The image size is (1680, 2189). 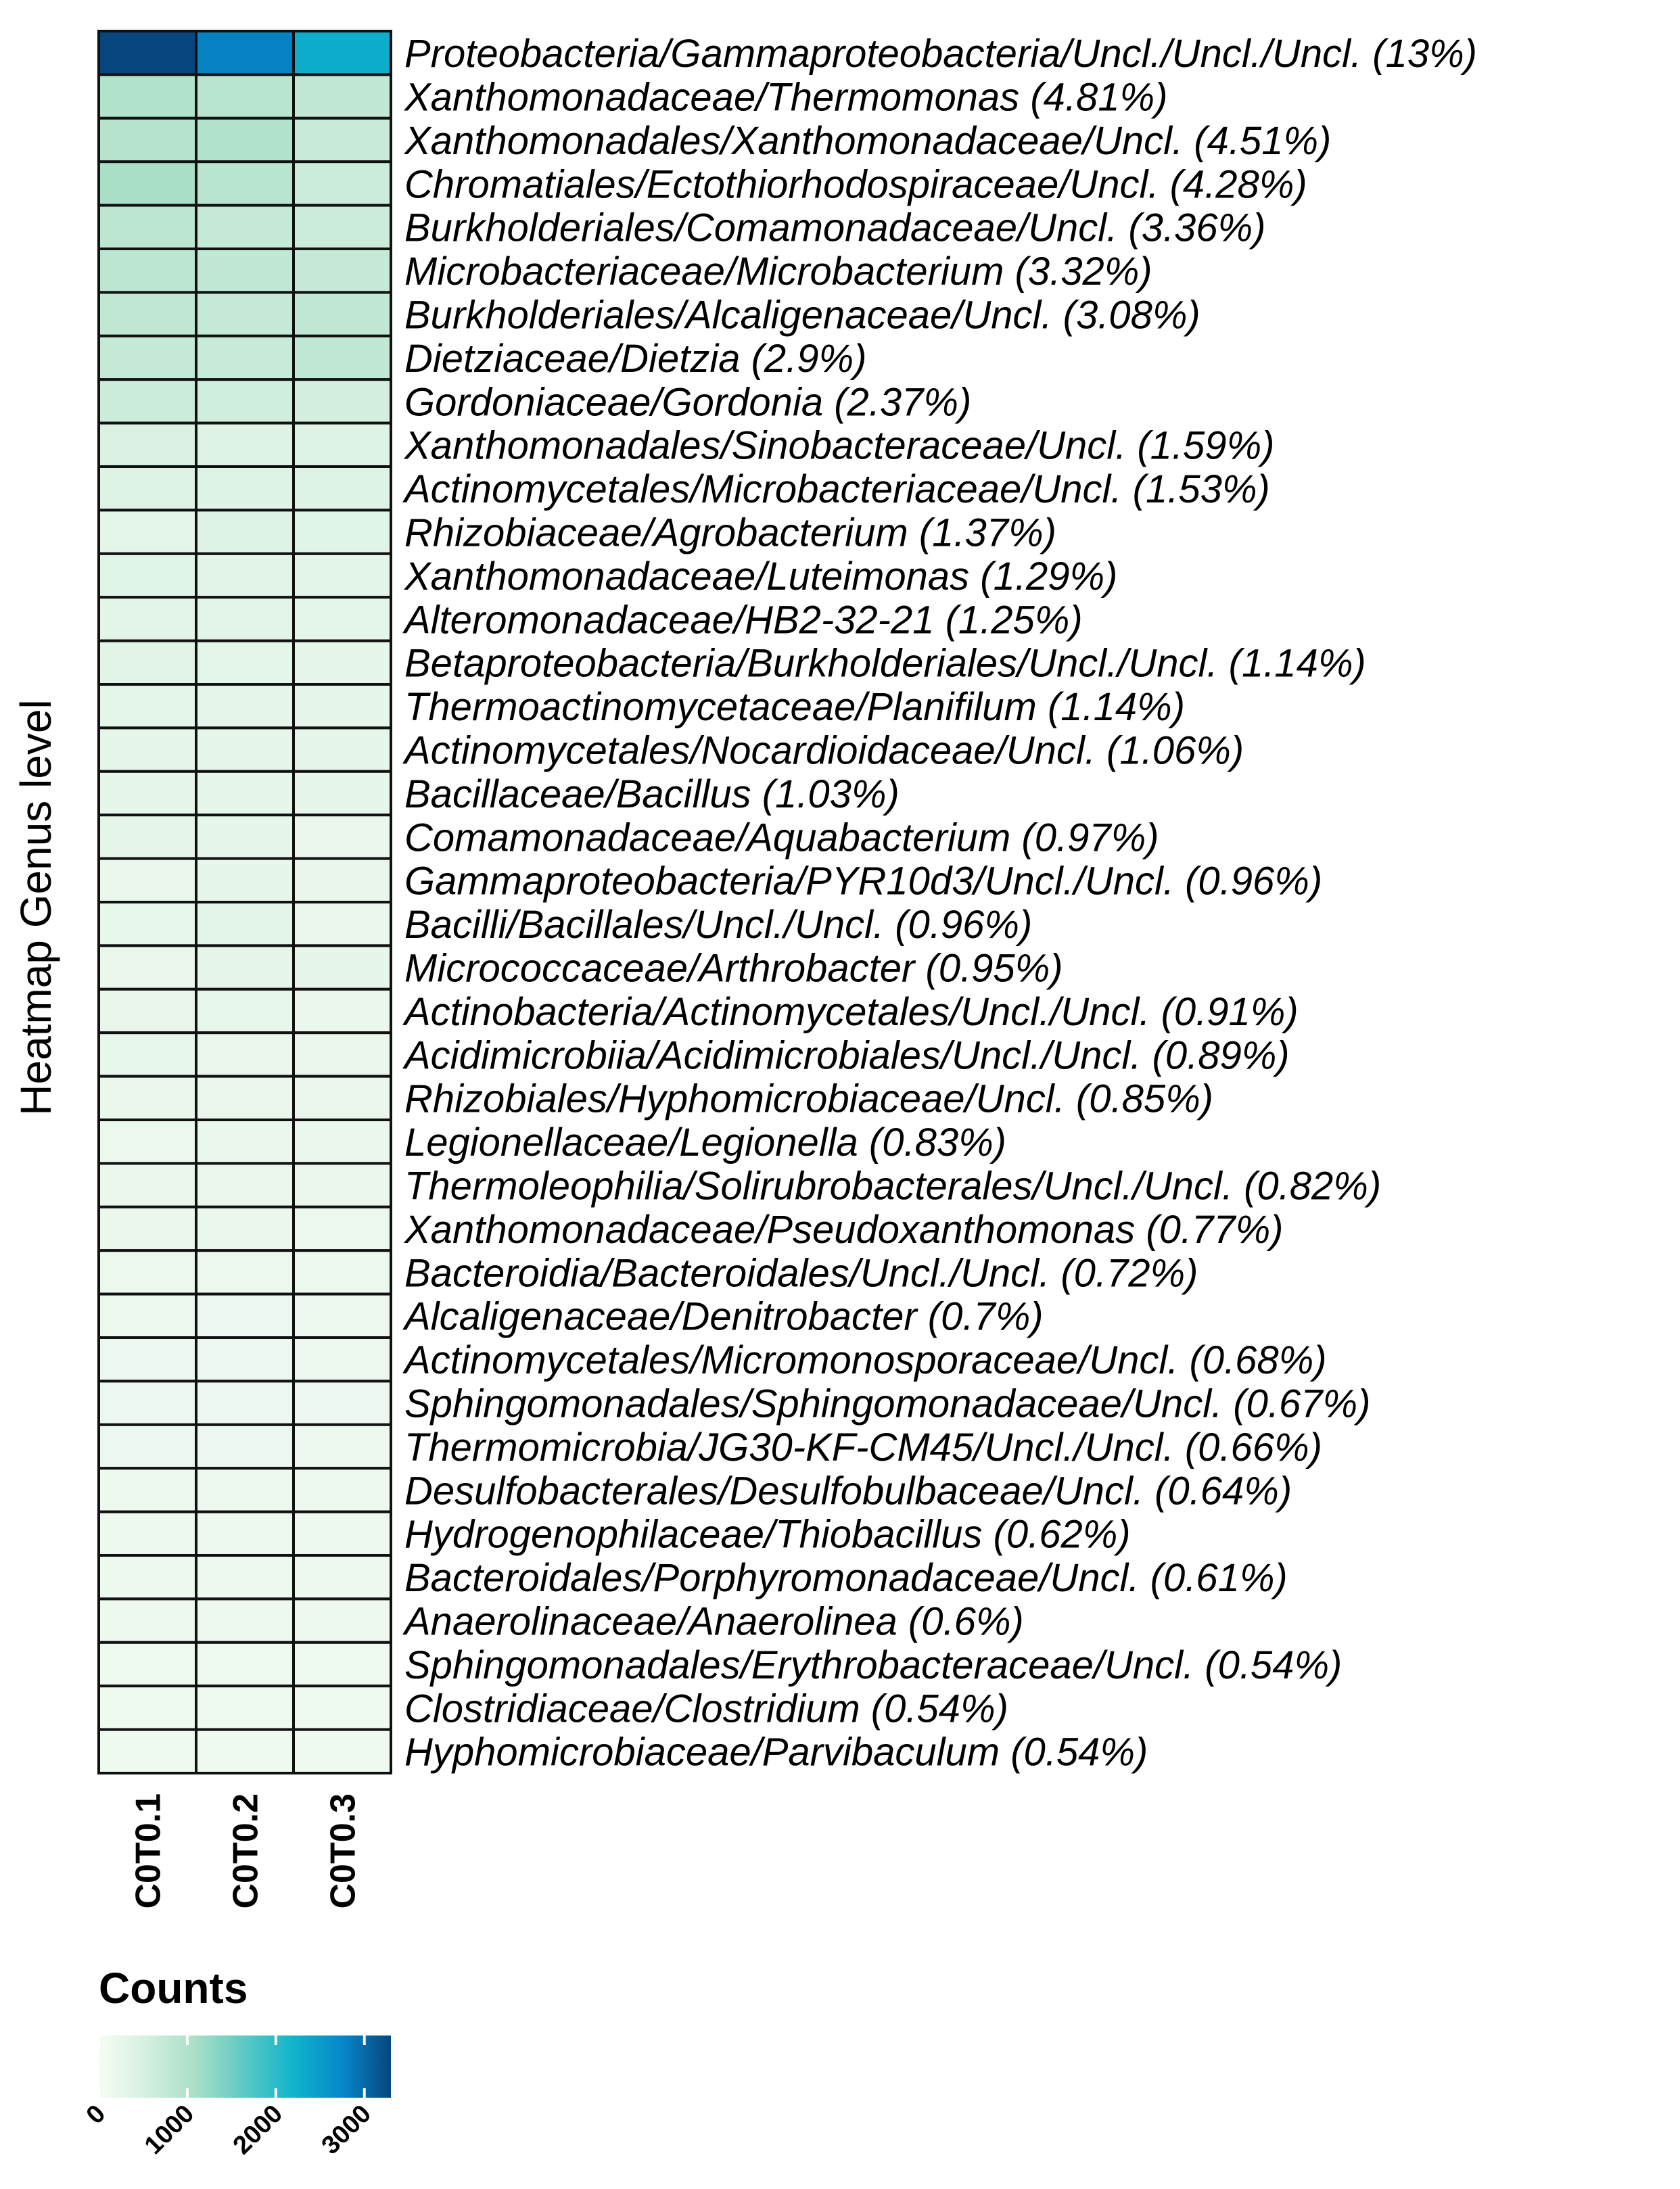 I want to click on row-label: Micrococcaceae/Arthrobacter (0.95%), so click(x=733, y=968).